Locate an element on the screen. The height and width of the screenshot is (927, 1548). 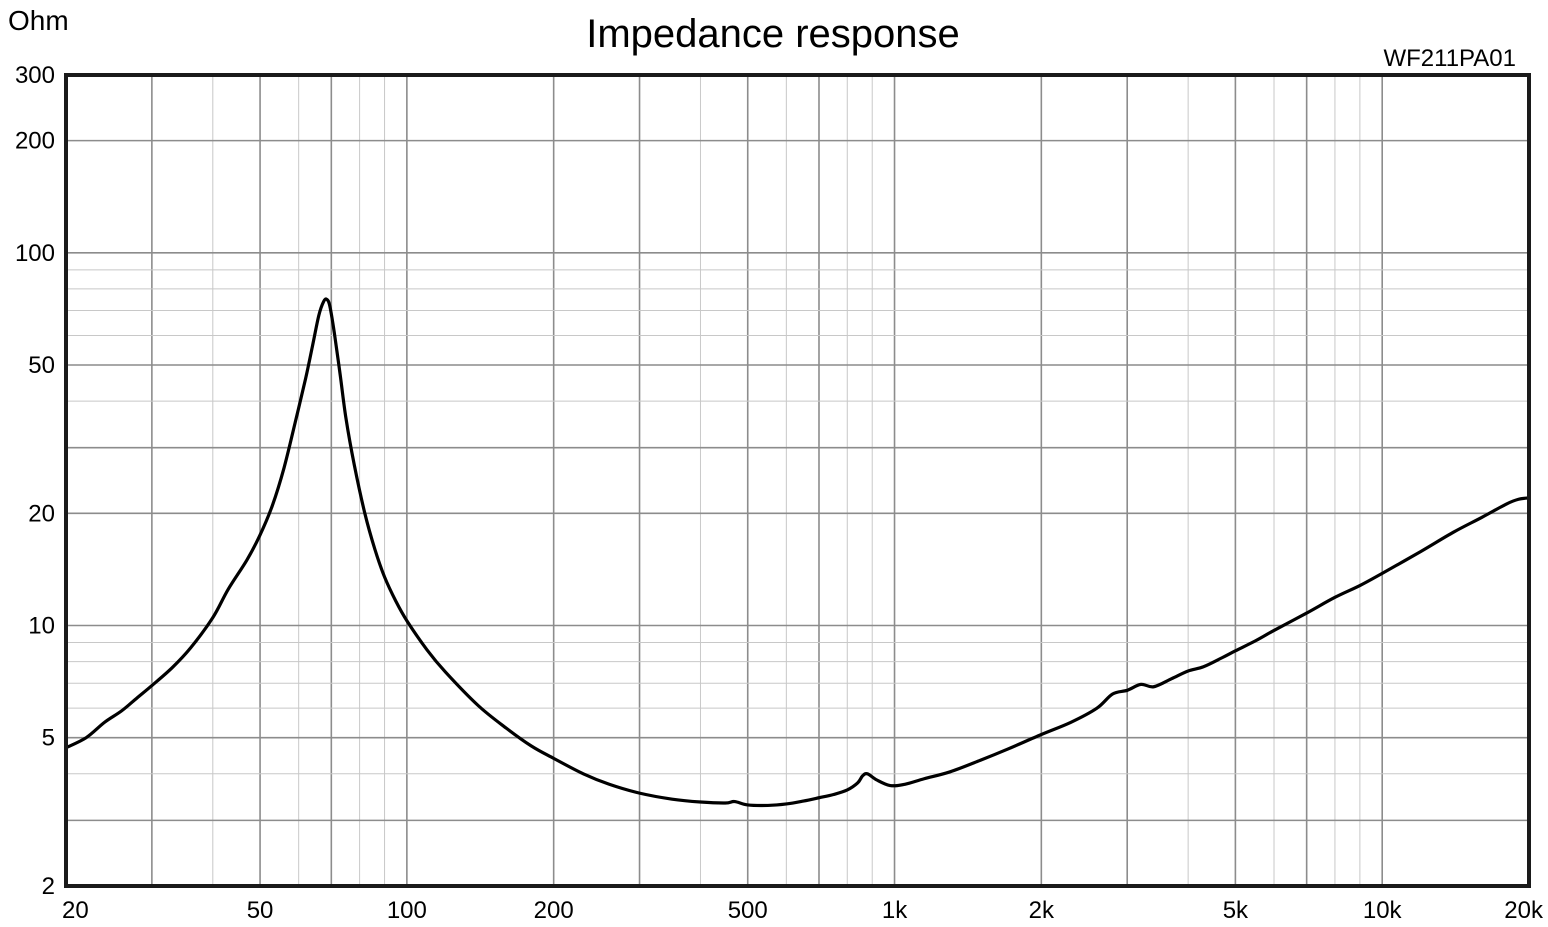
x-tick-label: 1k is located at coordinates (895, 910).